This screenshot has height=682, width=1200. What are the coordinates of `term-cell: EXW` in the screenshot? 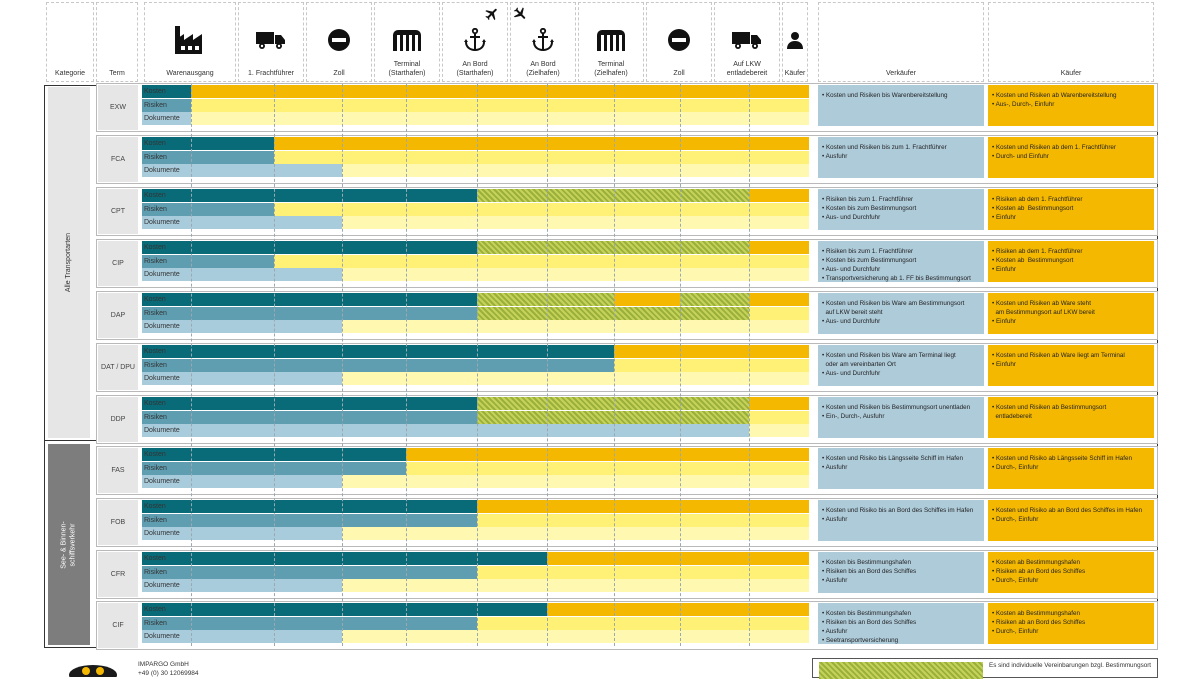 It's located at (118, 107).